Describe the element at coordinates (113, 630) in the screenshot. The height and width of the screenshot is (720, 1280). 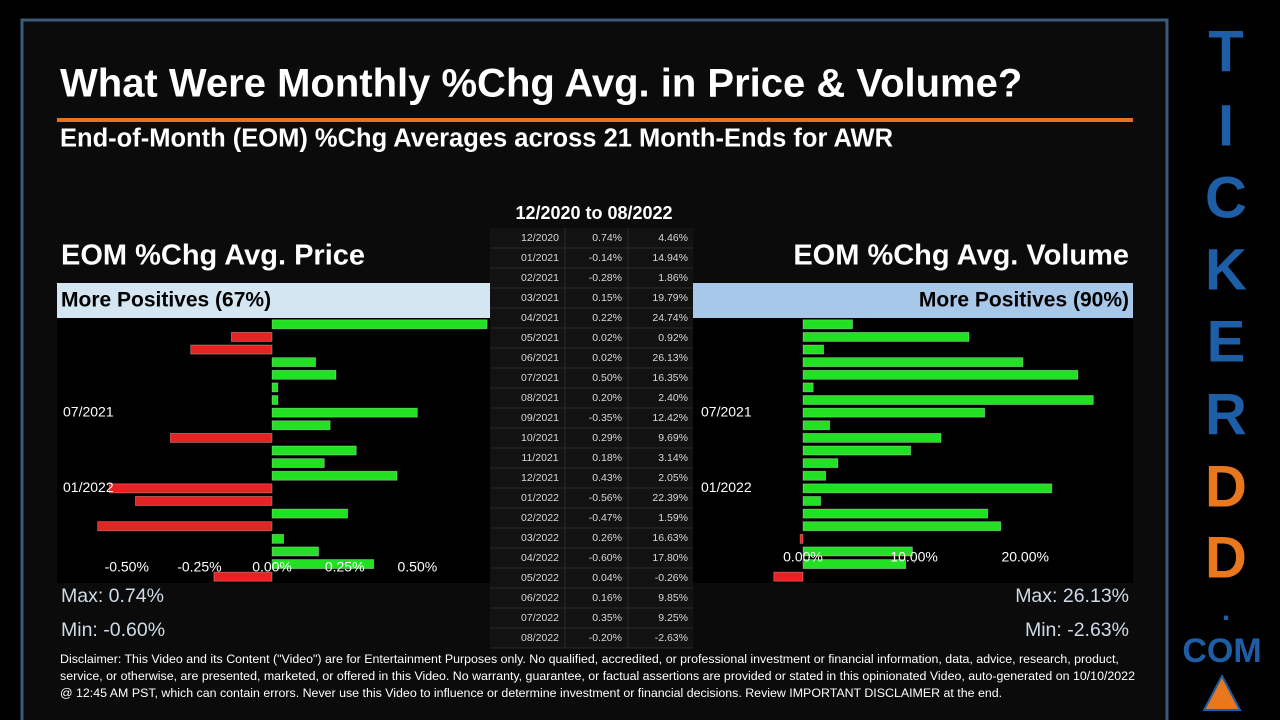
I see `annotation: Min: -0.60%` at that location.